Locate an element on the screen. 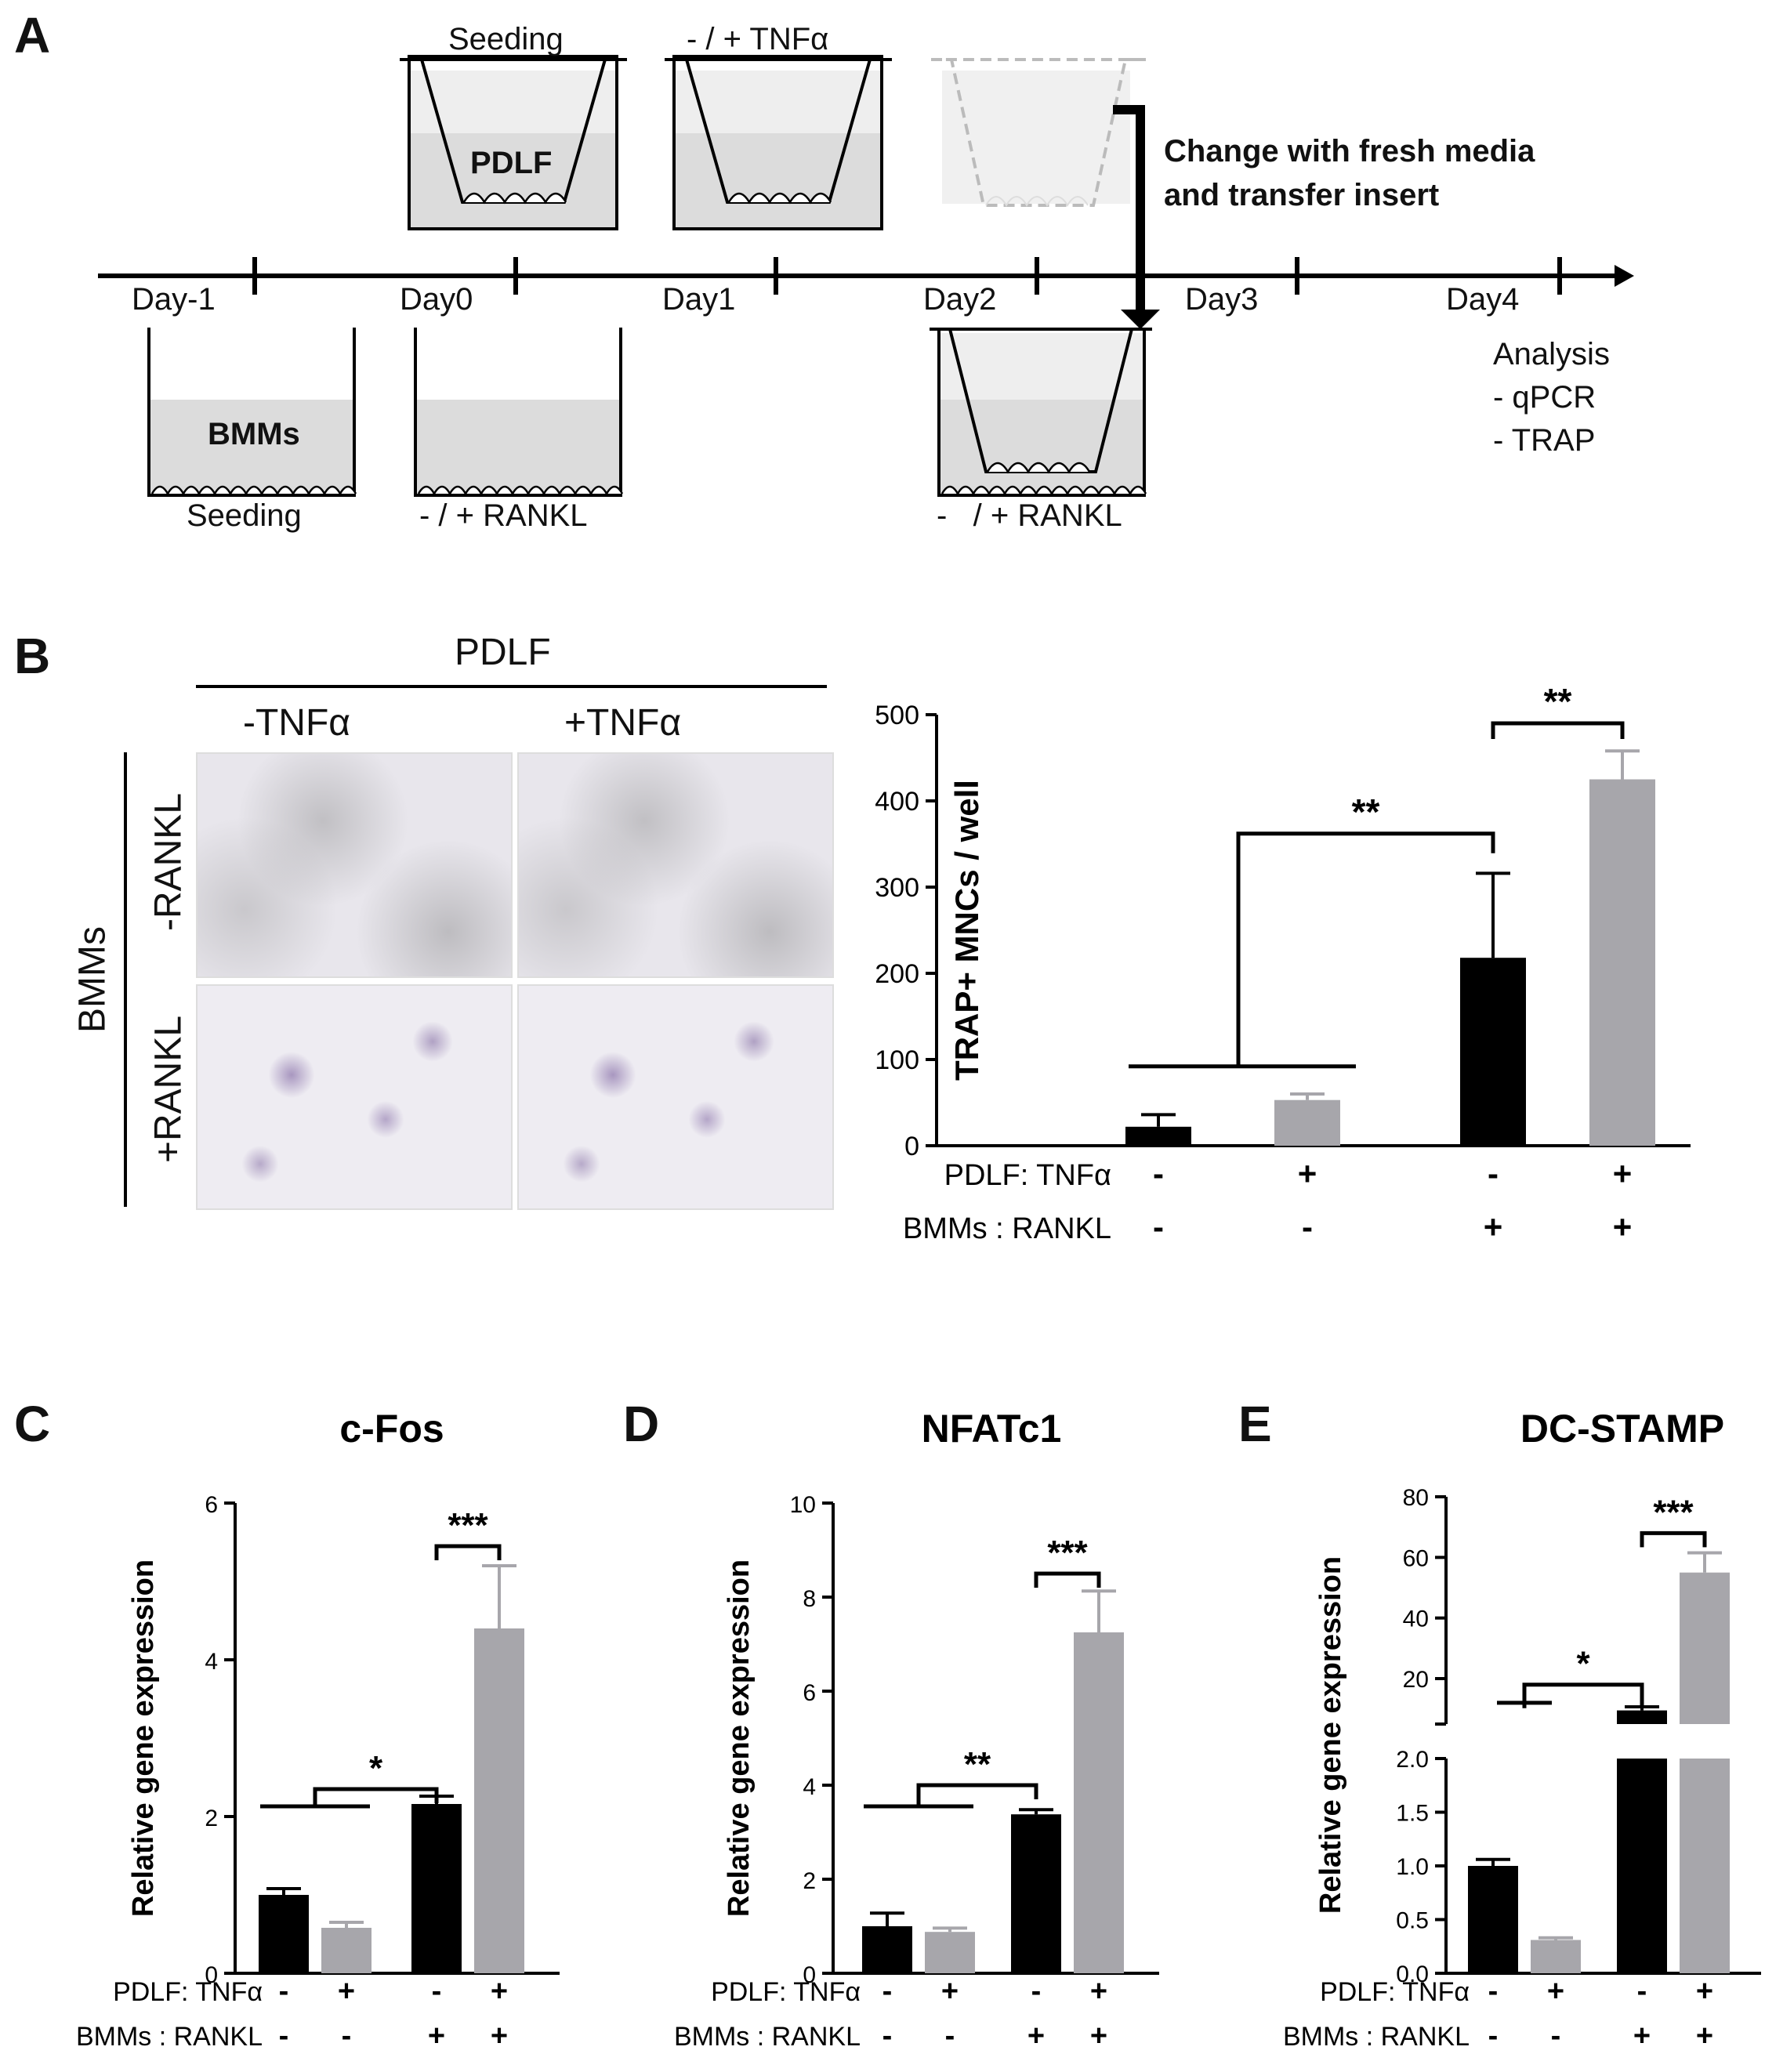  y-tick-label: 20 is located at coordinates (1416, 1680).